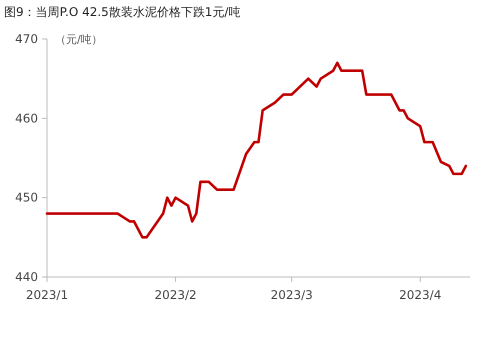  Describe the element at coordinates (47, 295) in the screenshot. I see `x-tick-label: 2023/1` at that location.